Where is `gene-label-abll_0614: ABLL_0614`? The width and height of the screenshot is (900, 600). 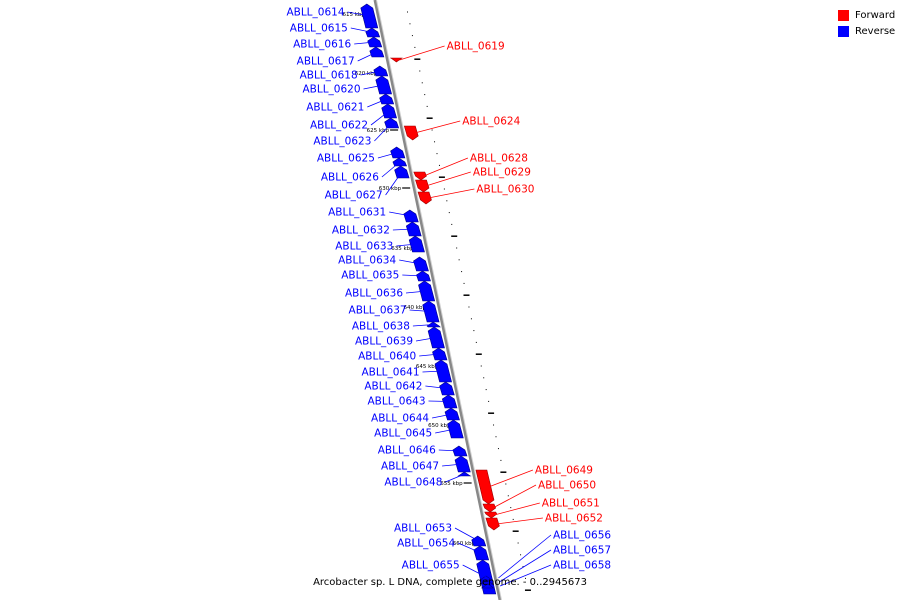 gene-label-abll_0614: ABLL_0614 is located at coordinates (315, 13).